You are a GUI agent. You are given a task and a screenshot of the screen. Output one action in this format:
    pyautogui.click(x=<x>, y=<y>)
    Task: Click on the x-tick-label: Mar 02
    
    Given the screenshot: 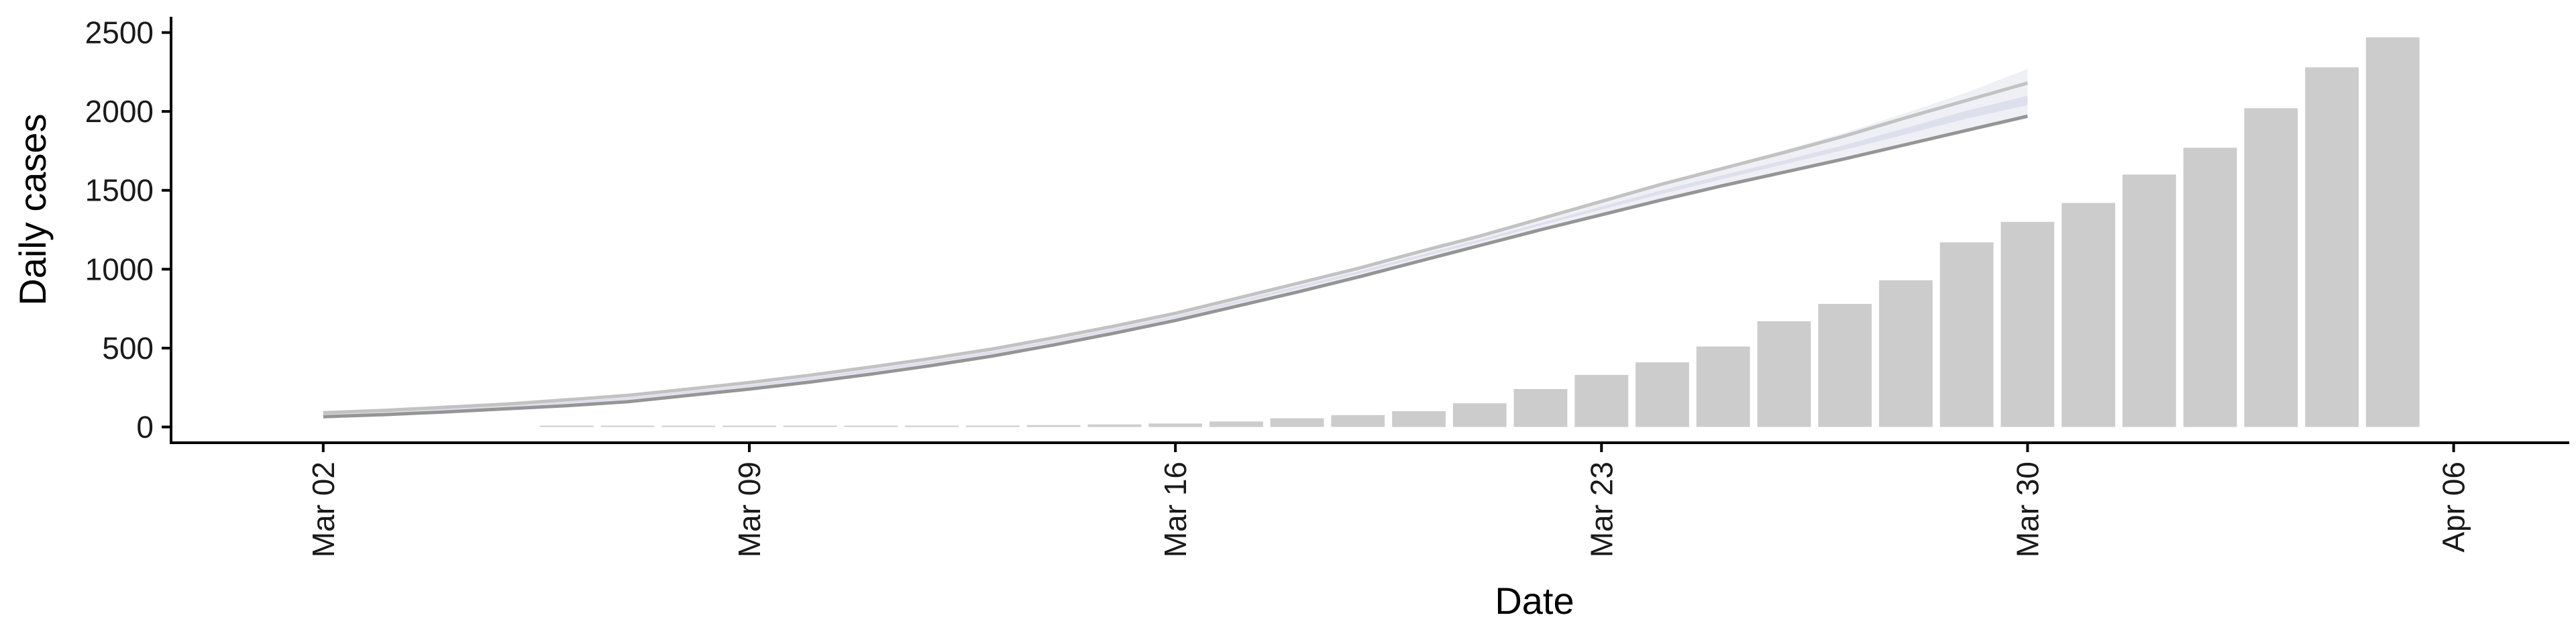 What is the action you would take?
    pyautogui.click(x=323, y=509)
    